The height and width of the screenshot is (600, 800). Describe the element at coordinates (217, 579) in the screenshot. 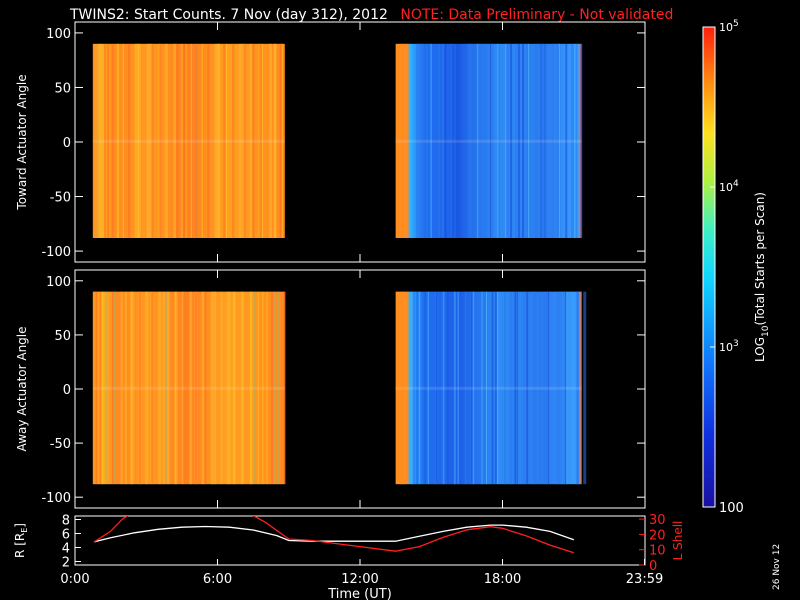

I see `xtick-label: 6:00` at that location.